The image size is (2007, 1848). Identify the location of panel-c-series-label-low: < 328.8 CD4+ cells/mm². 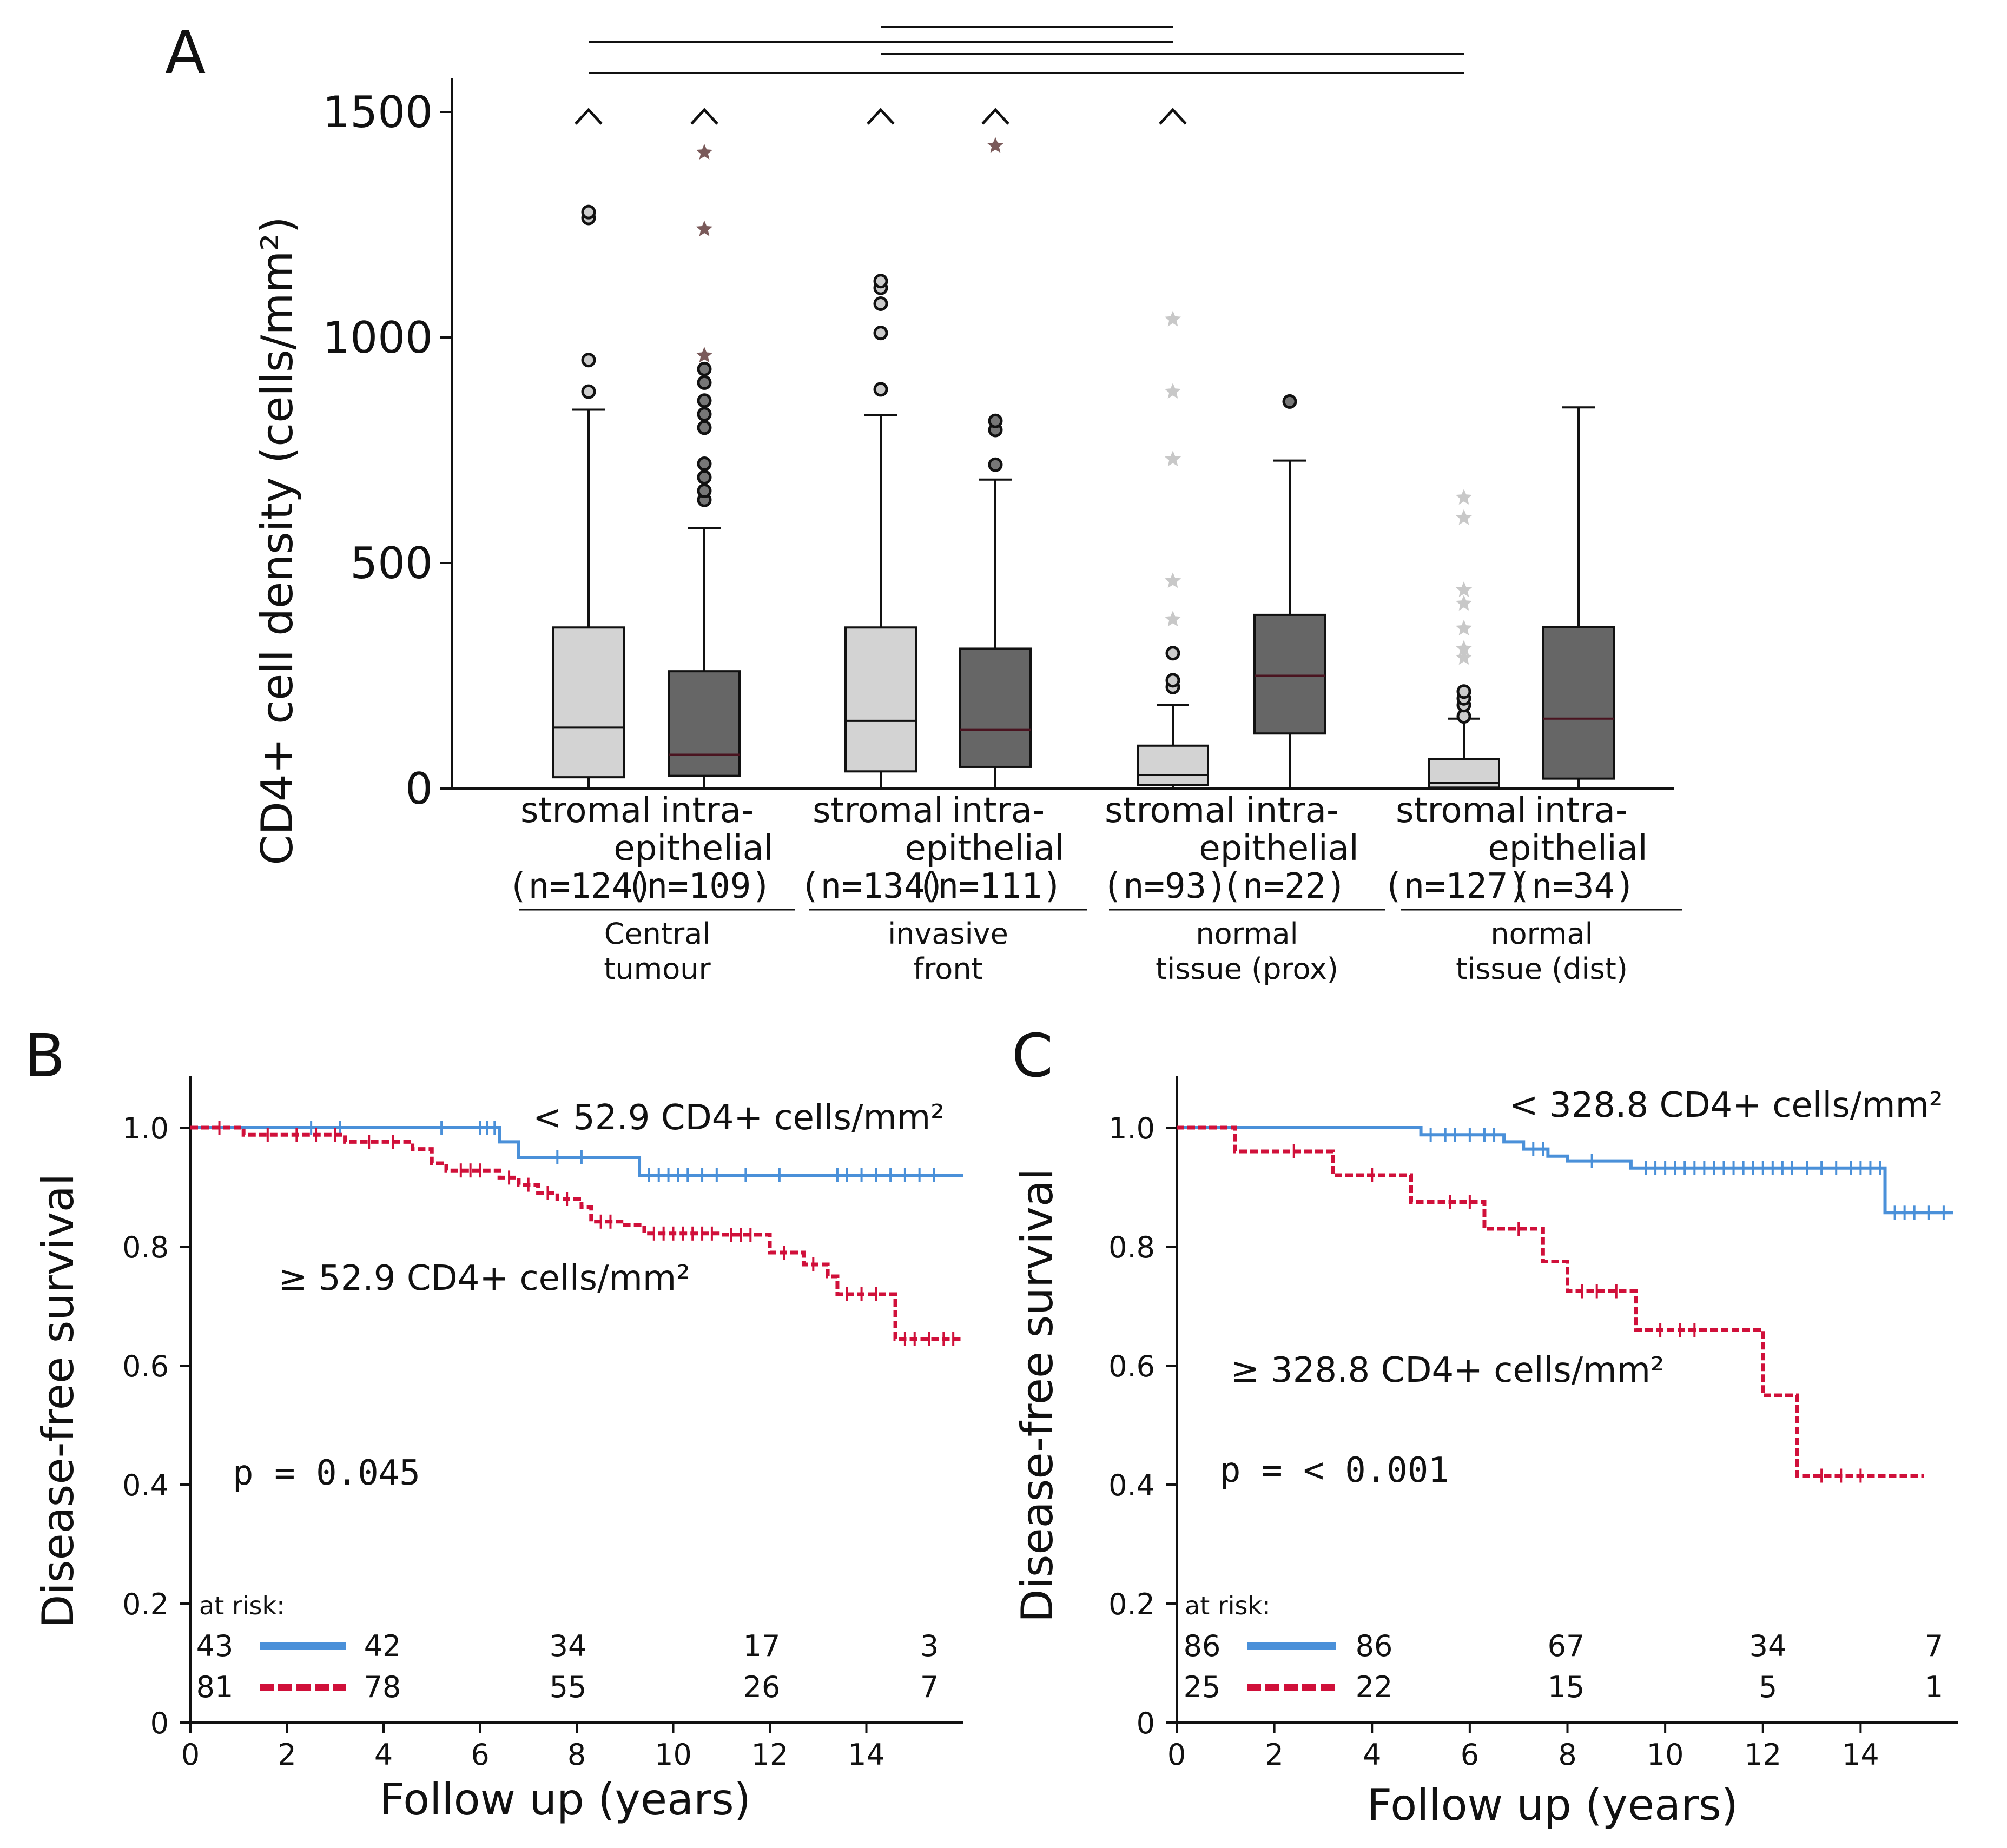
(1726, 1105).